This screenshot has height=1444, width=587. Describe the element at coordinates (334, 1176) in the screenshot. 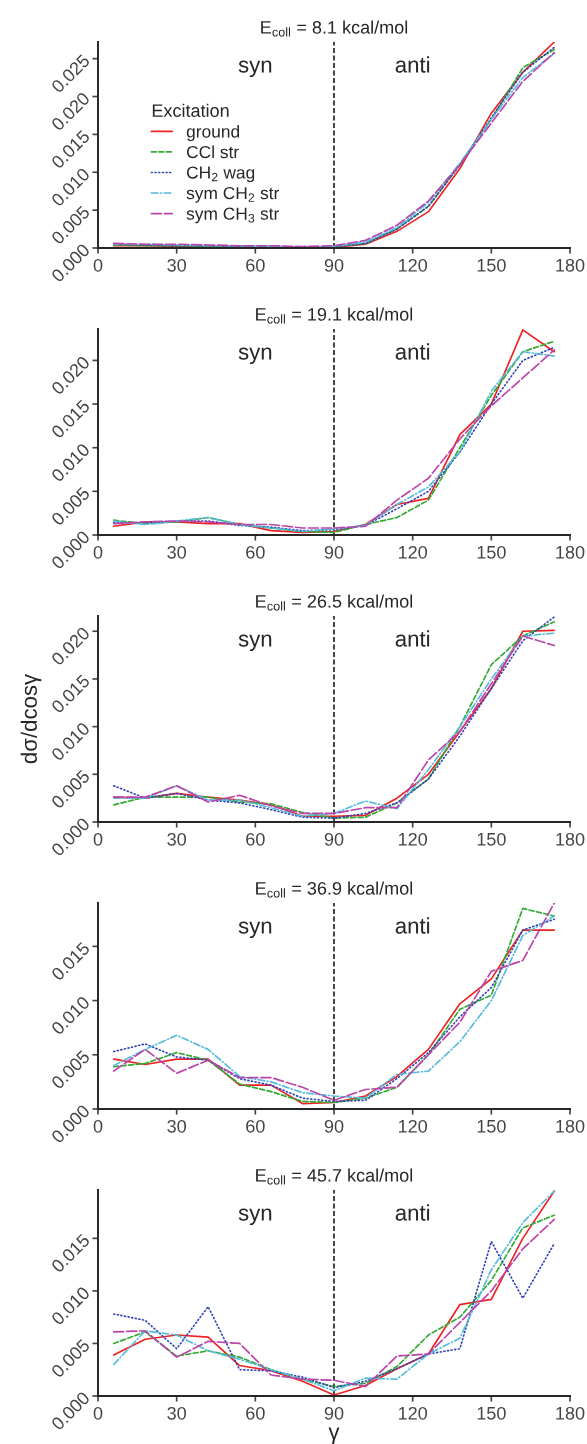

I see `chart-title: E$_{coll}$ = 45.7 kcal/mol` at that location.